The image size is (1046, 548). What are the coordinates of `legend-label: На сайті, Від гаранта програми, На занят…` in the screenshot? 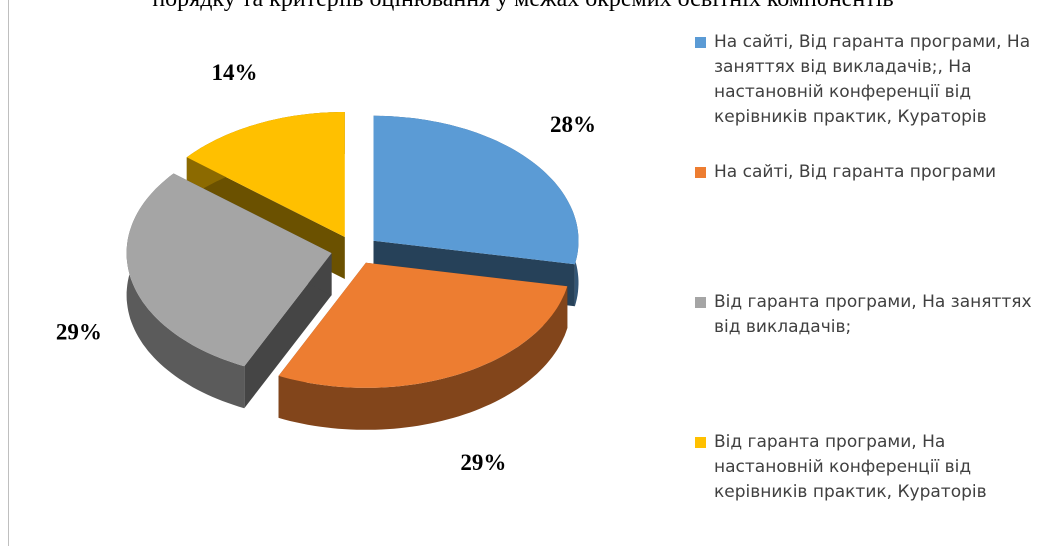 It's located at (872, 79).